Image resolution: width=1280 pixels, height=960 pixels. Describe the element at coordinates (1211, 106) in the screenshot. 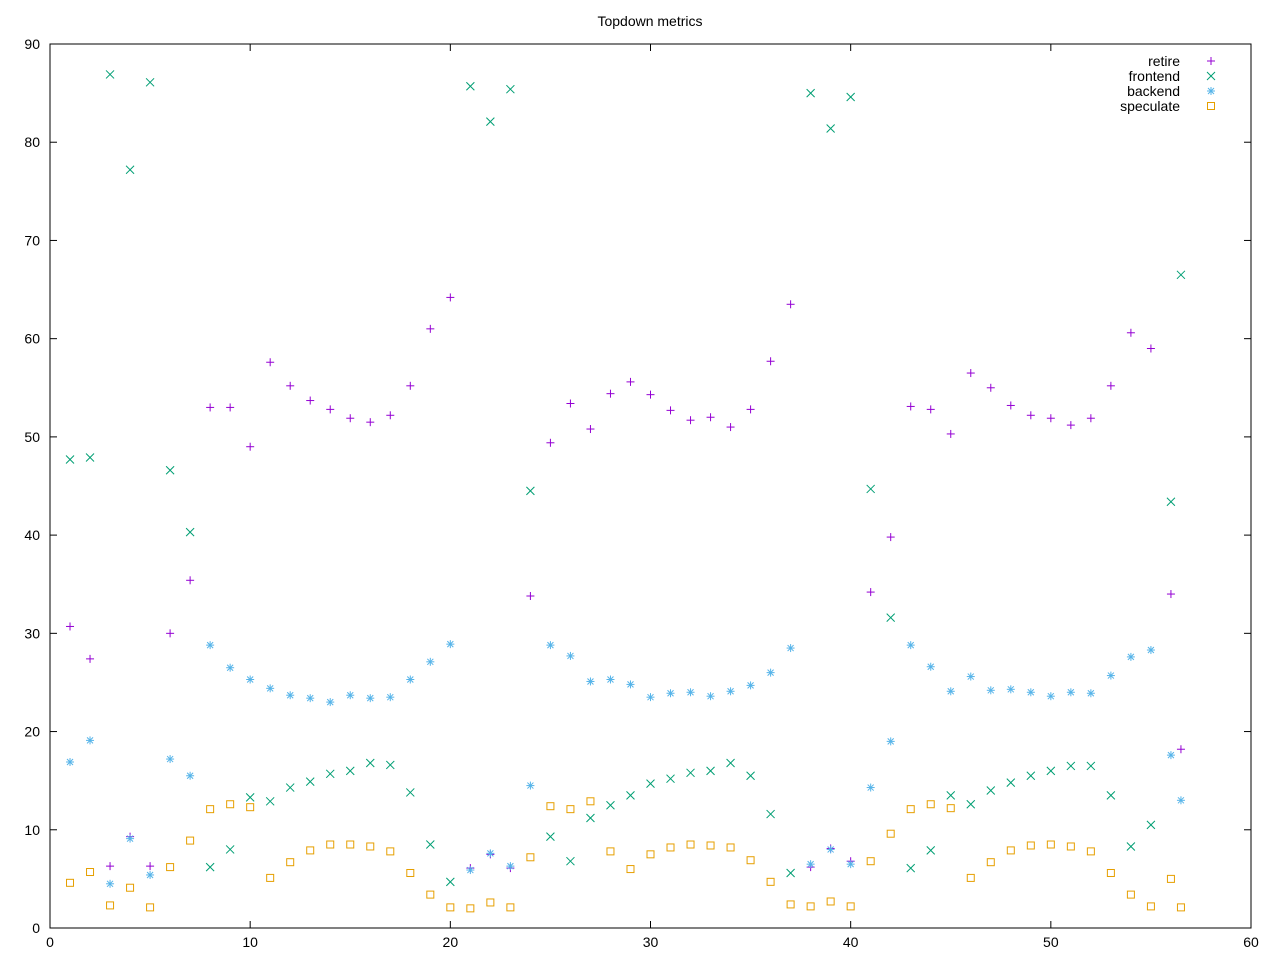

I see `legend-marker-speculate` at that location.